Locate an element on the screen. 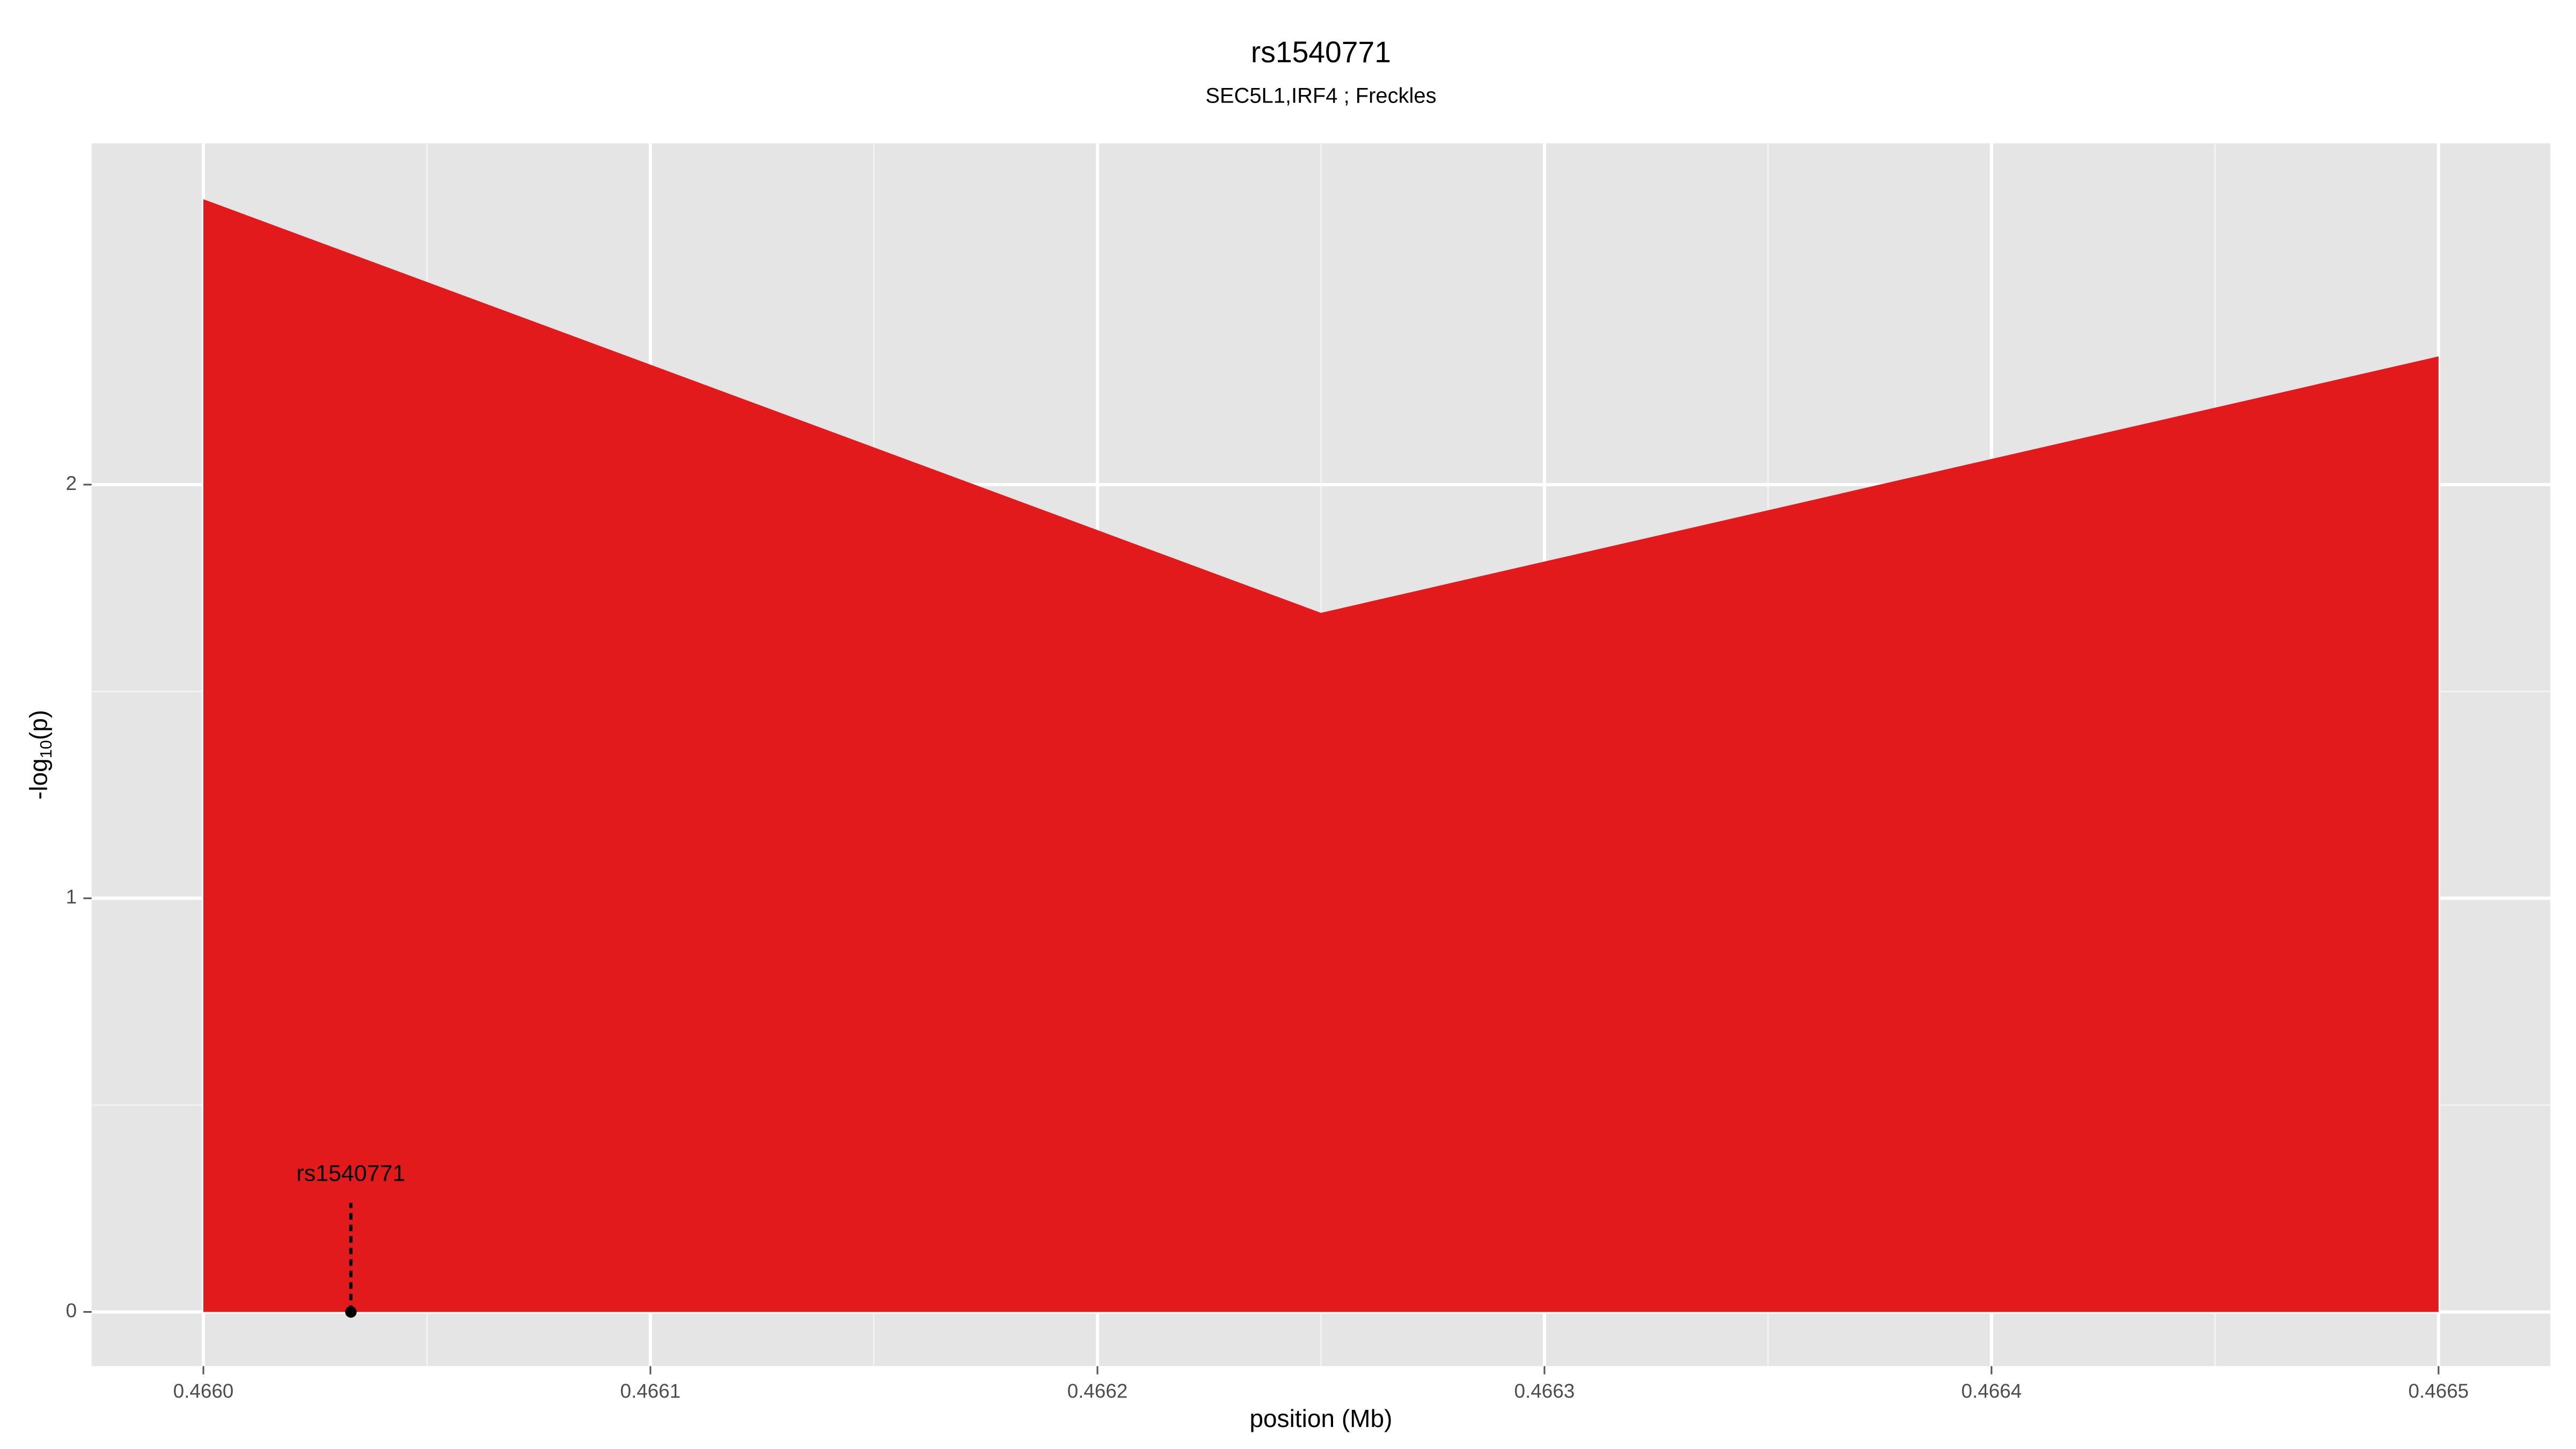 This screenshot has width=2576, height=1449. x-tick-label: 0.4661 is located at coordinates (650, 1391).